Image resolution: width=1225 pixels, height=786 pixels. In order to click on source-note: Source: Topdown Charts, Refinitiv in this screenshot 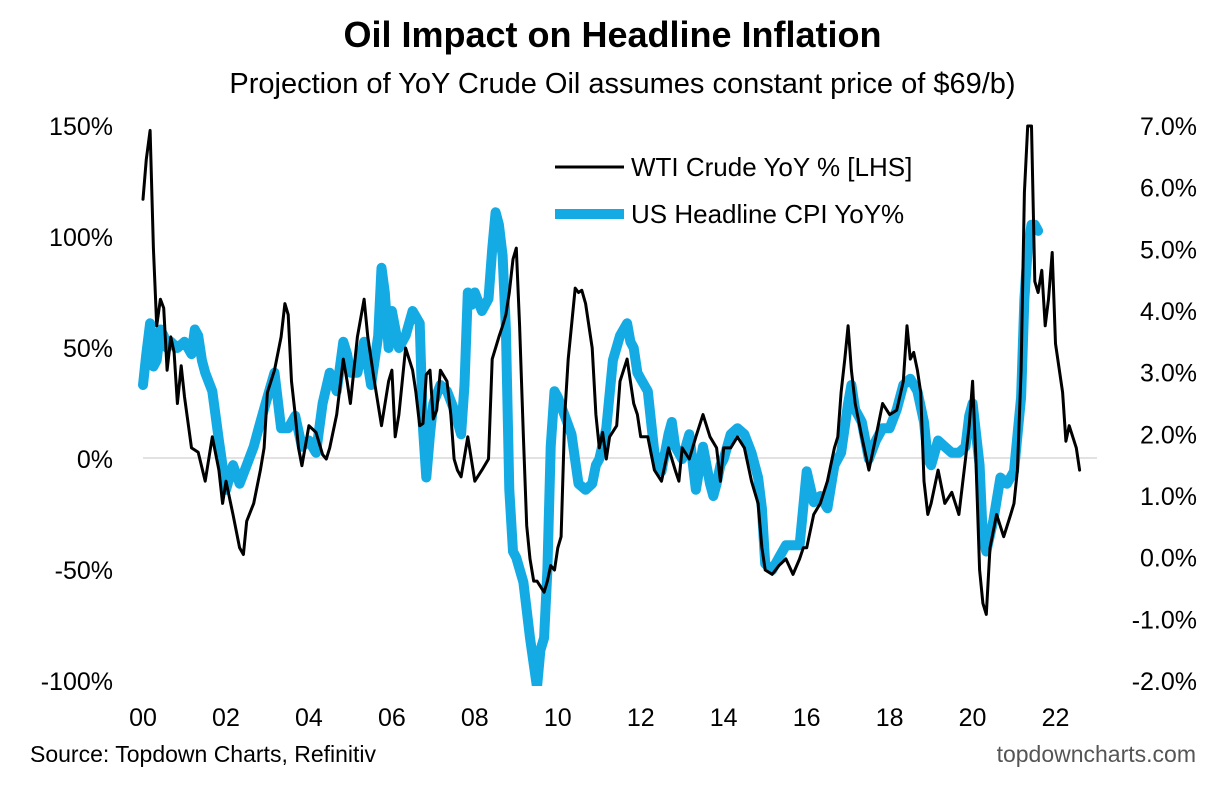, I will do `click(203, 754)`.